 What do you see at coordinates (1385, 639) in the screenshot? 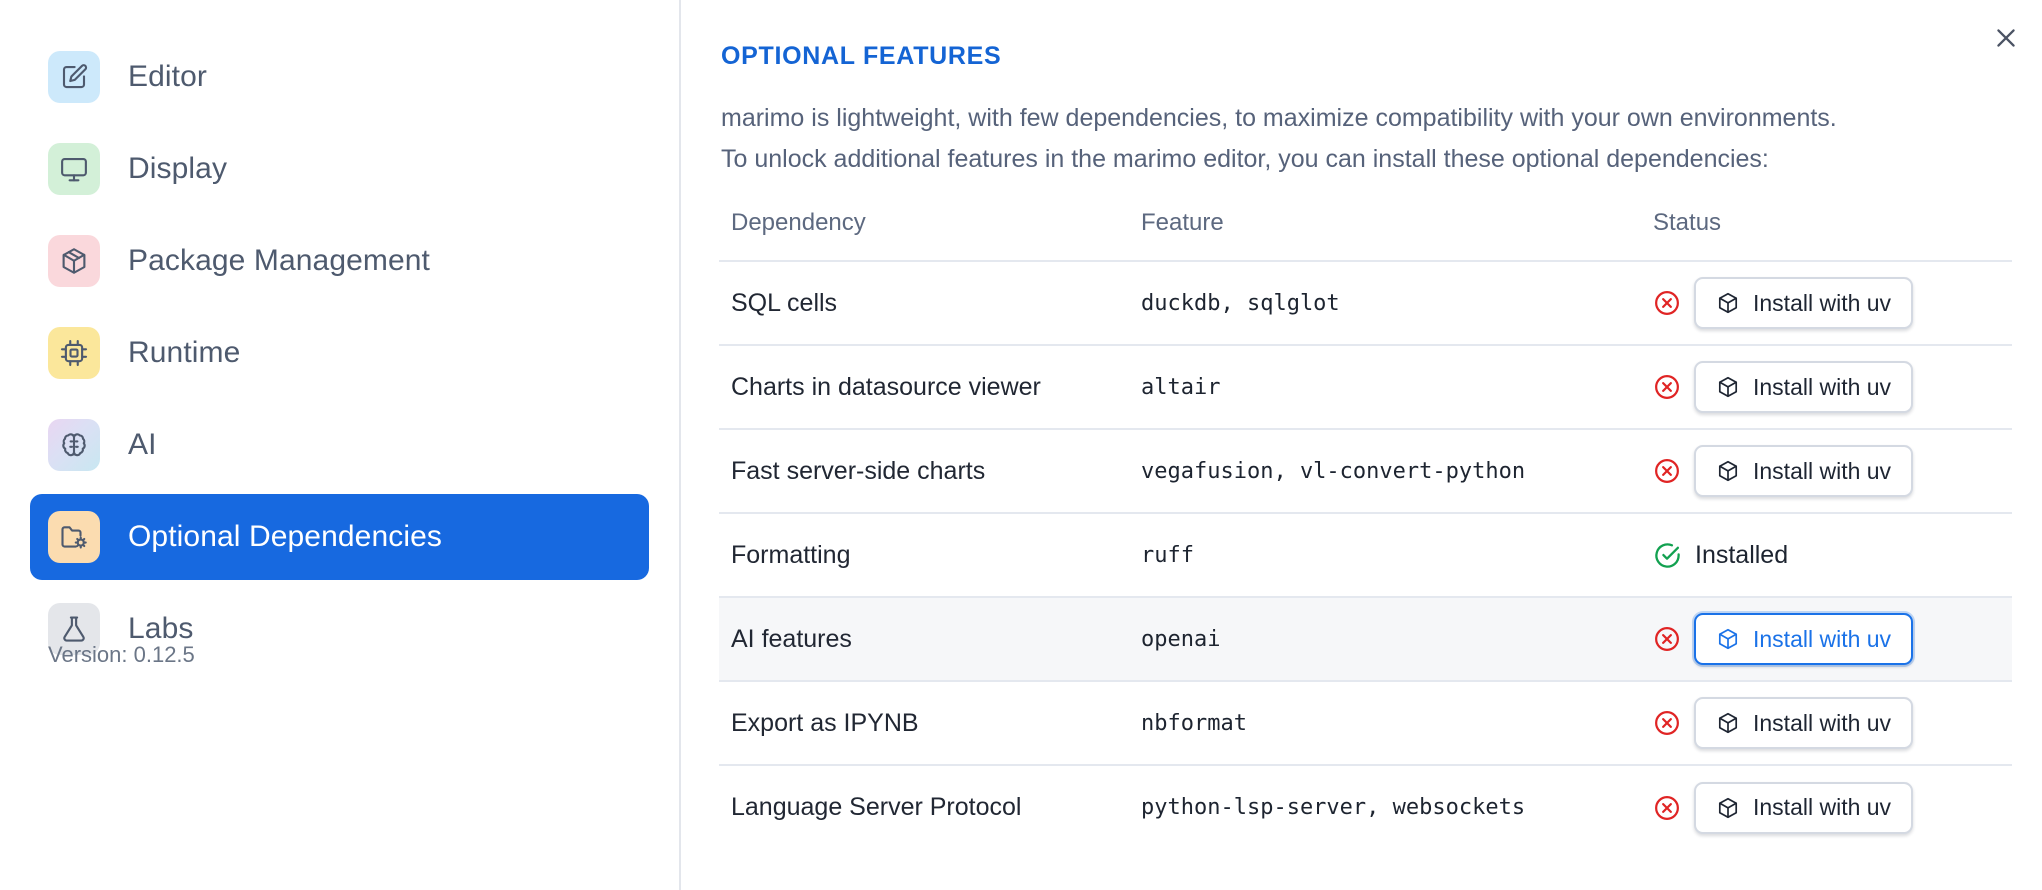
I see `cell-feature: openai` at bounding box center [1385, 639].